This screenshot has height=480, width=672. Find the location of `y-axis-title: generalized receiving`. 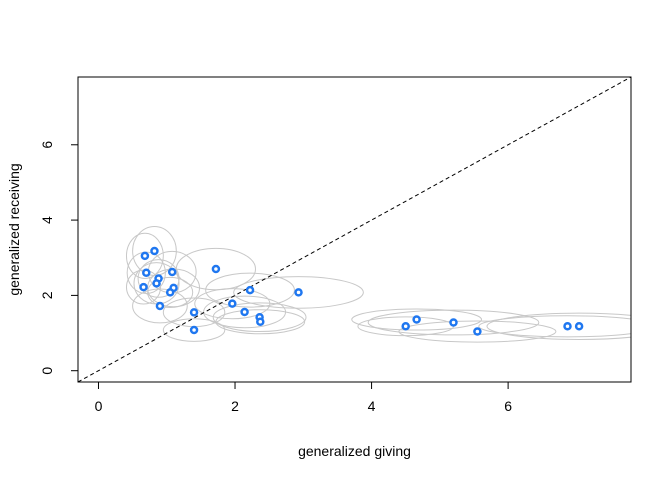

y-axis-title: generalized receiving is located at coordinates (14, 229).